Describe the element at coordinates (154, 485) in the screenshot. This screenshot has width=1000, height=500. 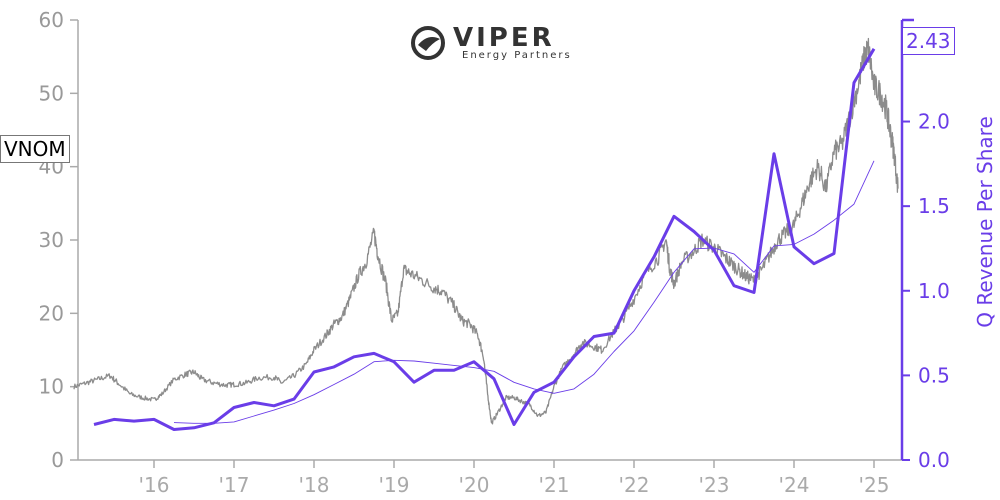
I see `x-tick-label: '16` at that location.